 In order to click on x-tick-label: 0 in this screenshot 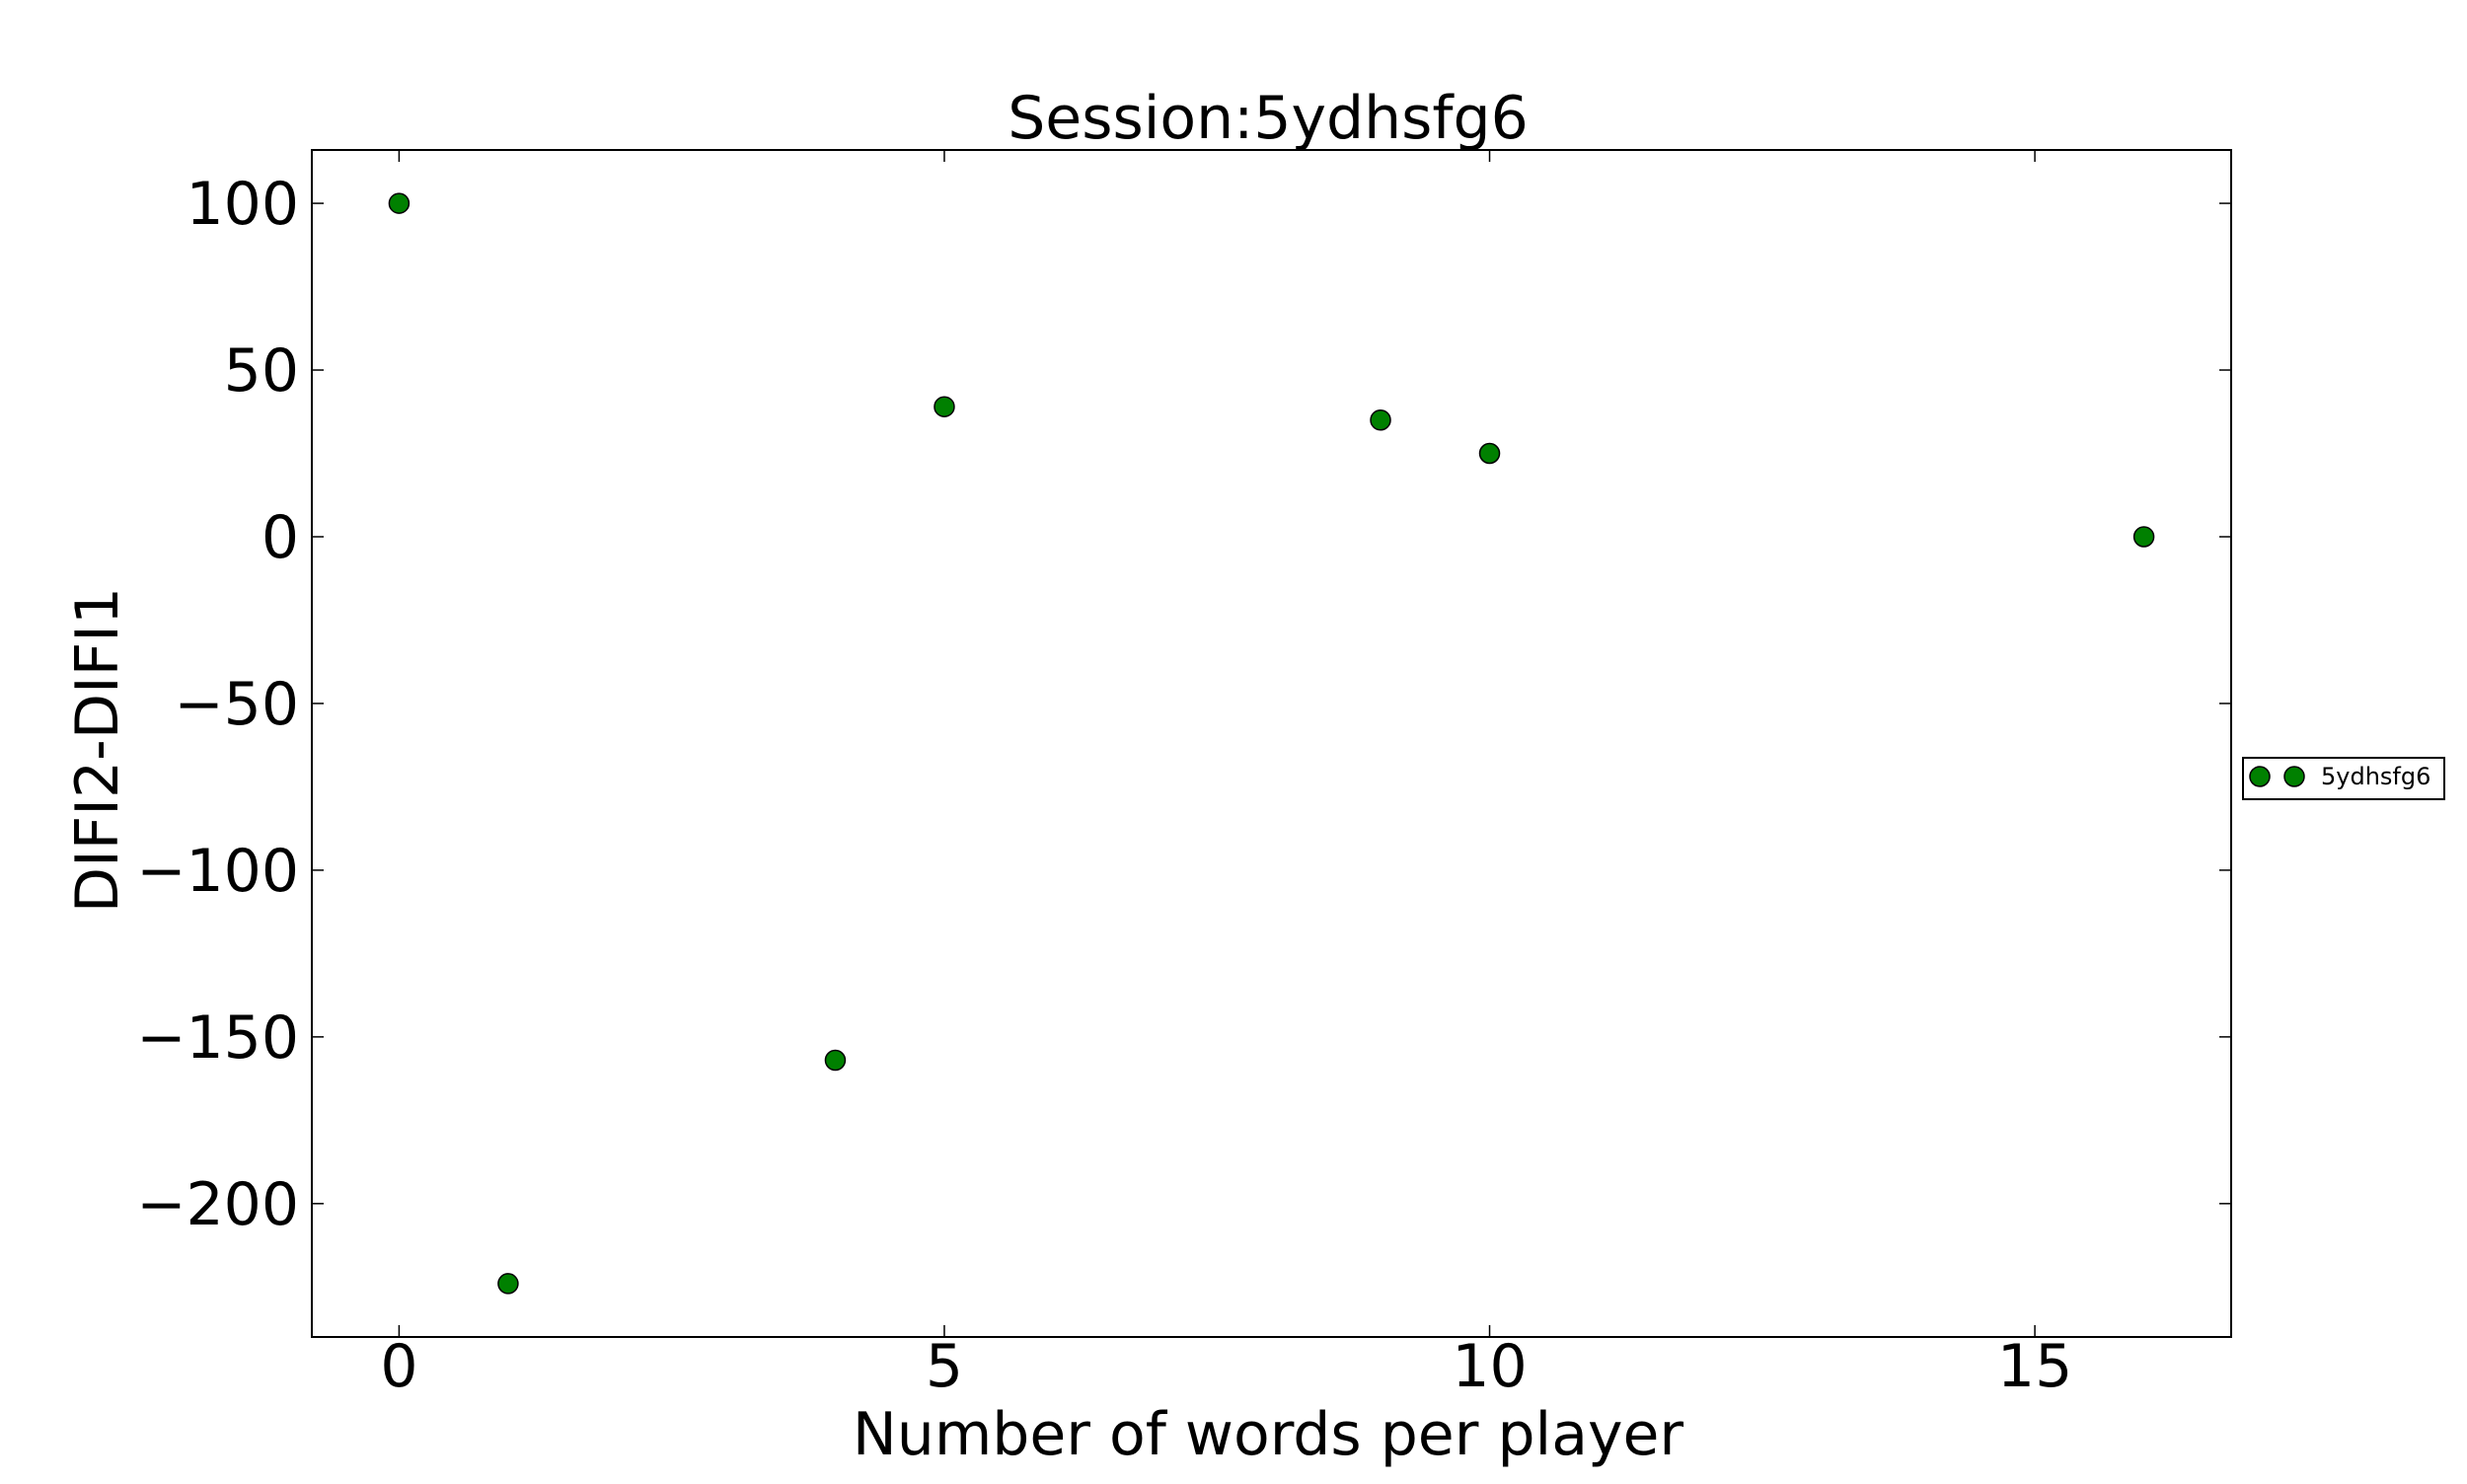, I will do `click(398, 1366)`.